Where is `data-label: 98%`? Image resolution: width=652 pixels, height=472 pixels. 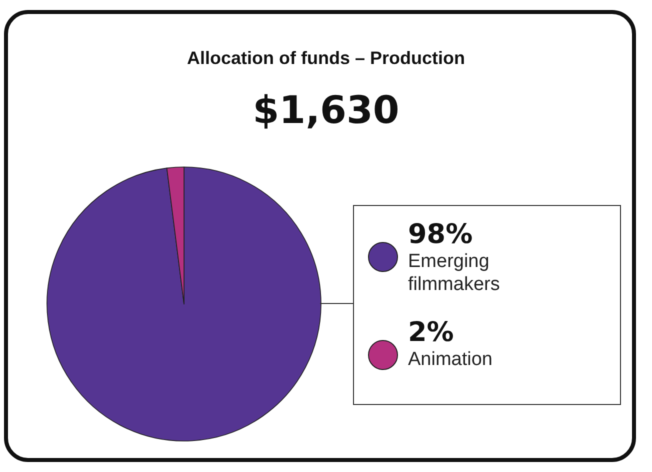 data-label: 98% is located at coordinates (441, 234).